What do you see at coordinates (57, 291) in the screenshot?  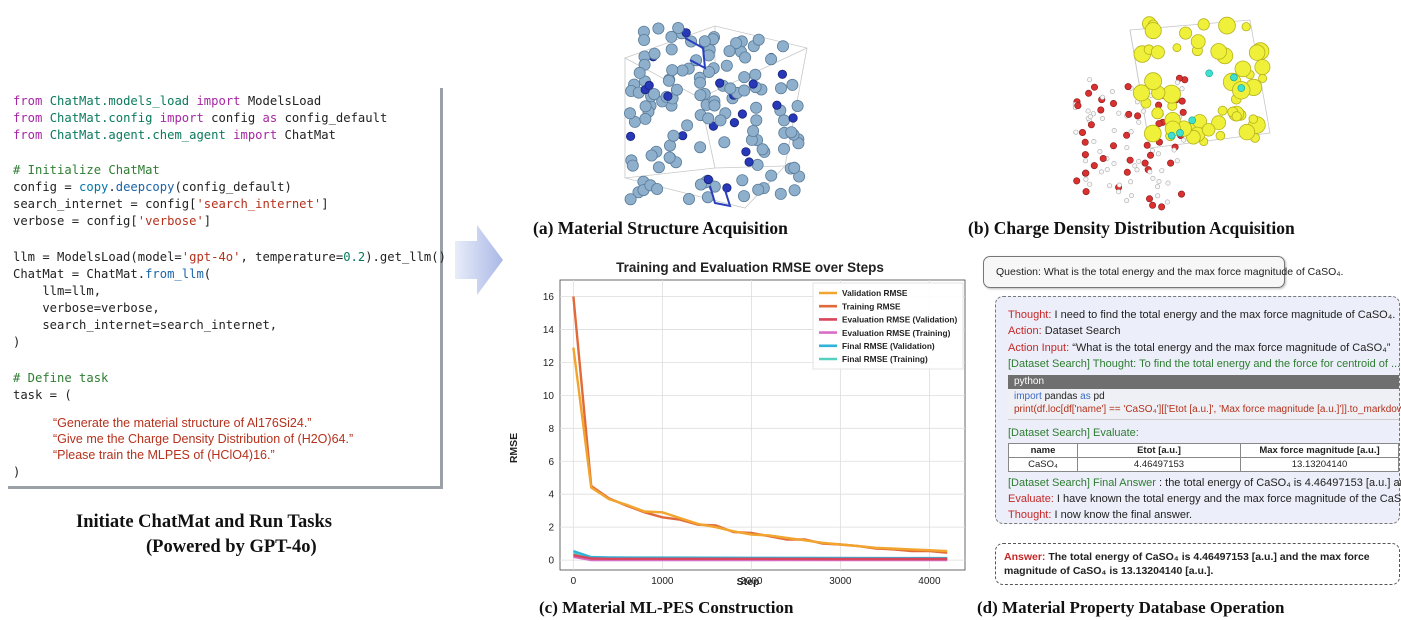 I see `code-arg-line: llm=llm,` at bounding box center [57, 291].